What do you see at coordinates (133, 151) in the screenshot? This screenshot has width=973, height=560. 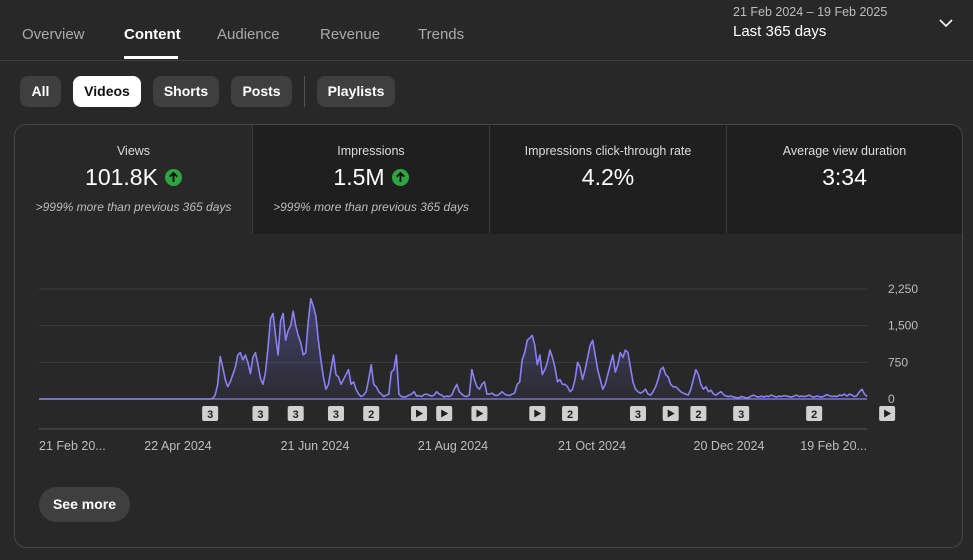 I see `metric-title: Views` at bounding box center [133, 151].